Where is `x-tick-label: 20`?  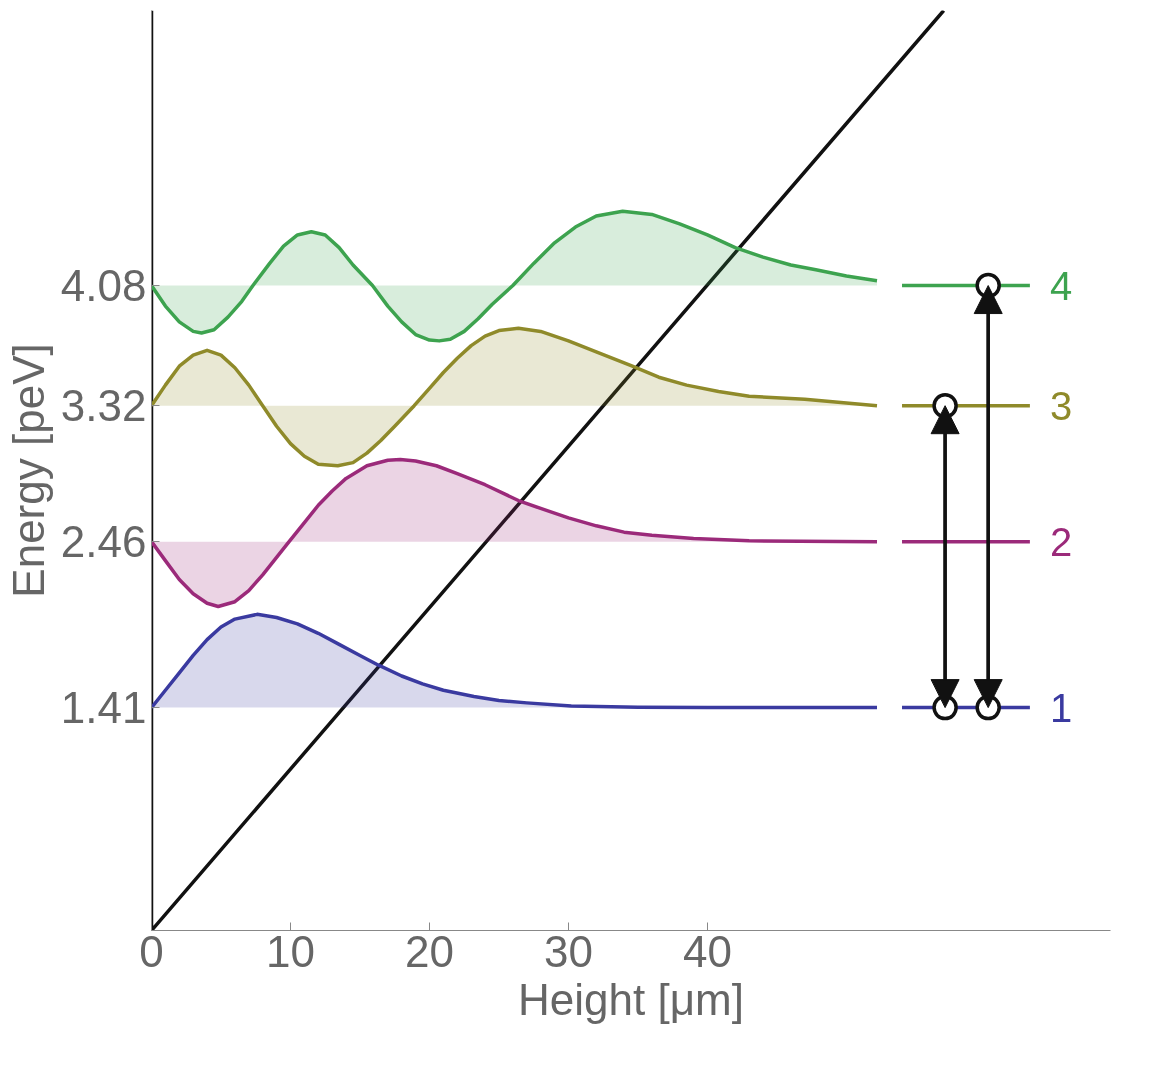 x-tick-label: 20 is located at coordinates (429, 951).